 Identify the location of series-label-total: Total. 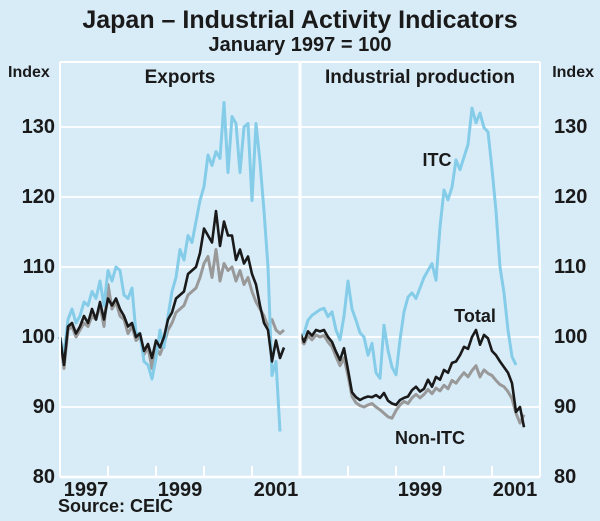
(475, 316).